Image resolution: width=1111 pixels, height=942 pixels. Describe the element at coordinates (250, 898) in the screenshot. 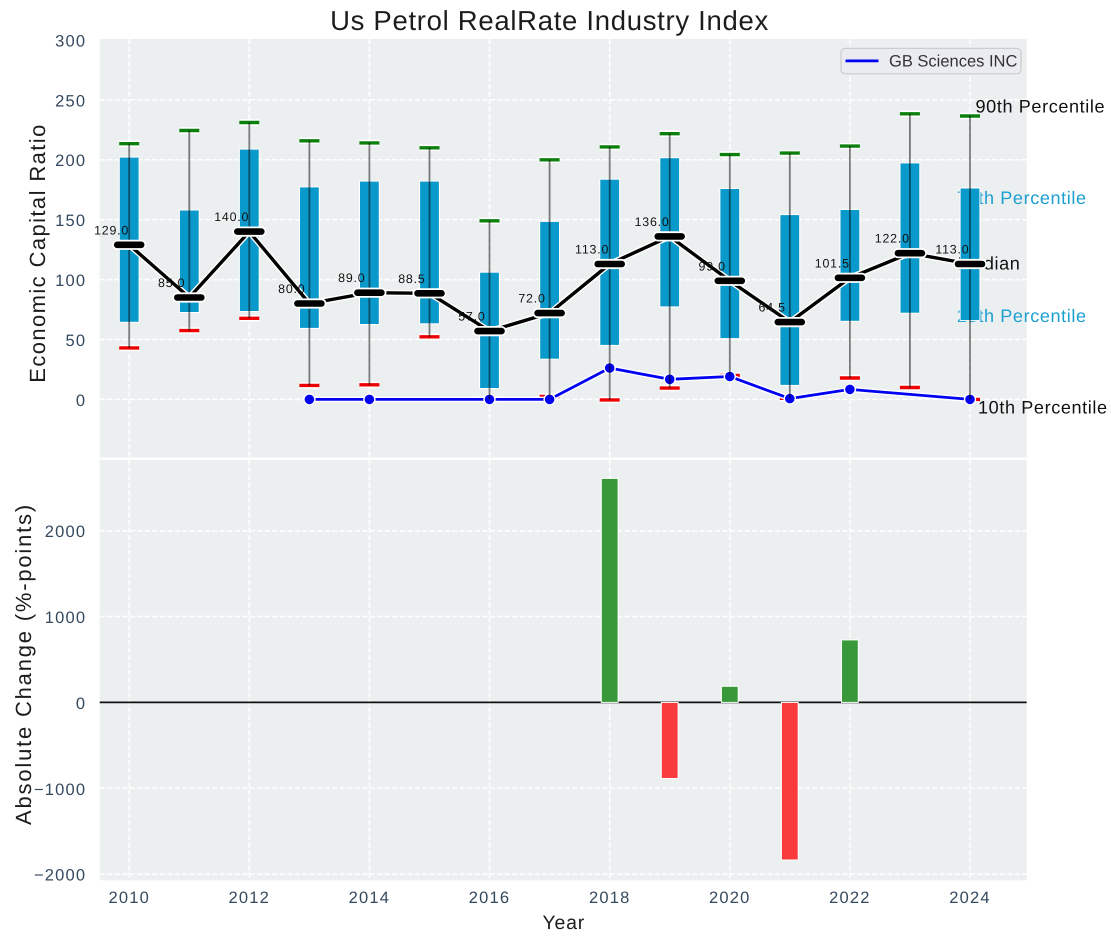

I see `svg-text: 2012` at that location.